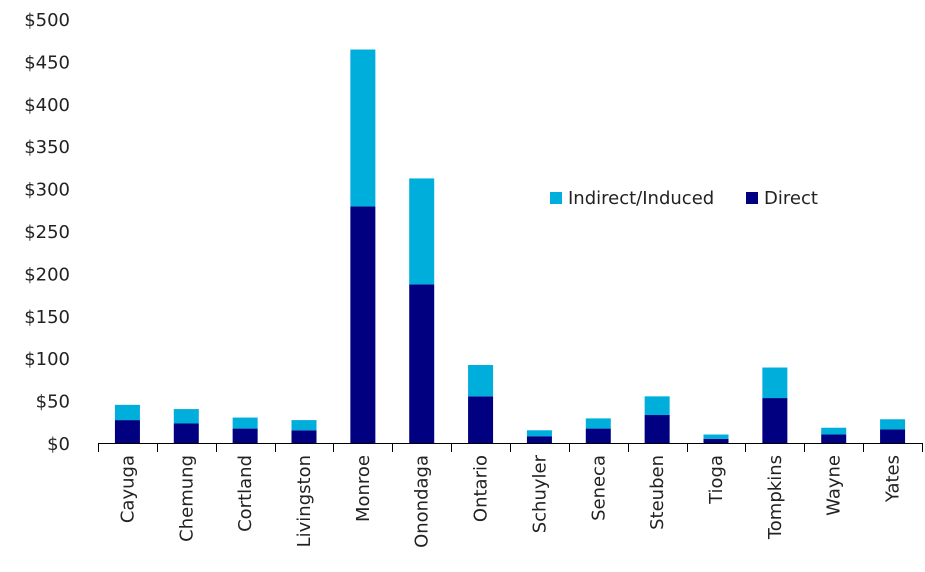  Describe the element at coordinates (657, 429) in the screenshot. I see `bar-direct-steuben` at that location.